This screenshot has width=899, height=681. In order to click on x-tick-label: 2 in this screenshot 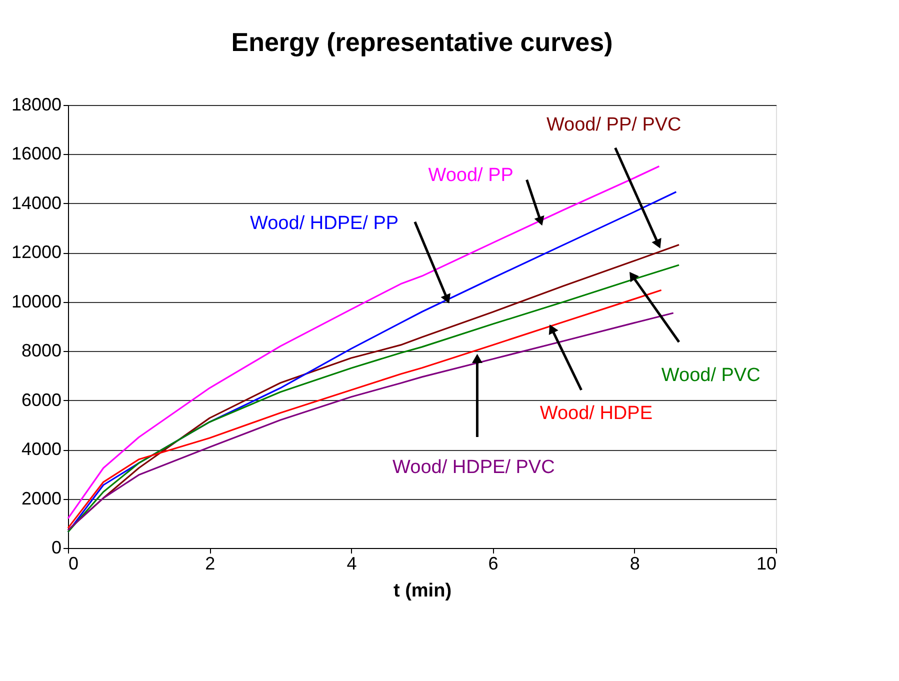, I will do `click(210, 564)`.